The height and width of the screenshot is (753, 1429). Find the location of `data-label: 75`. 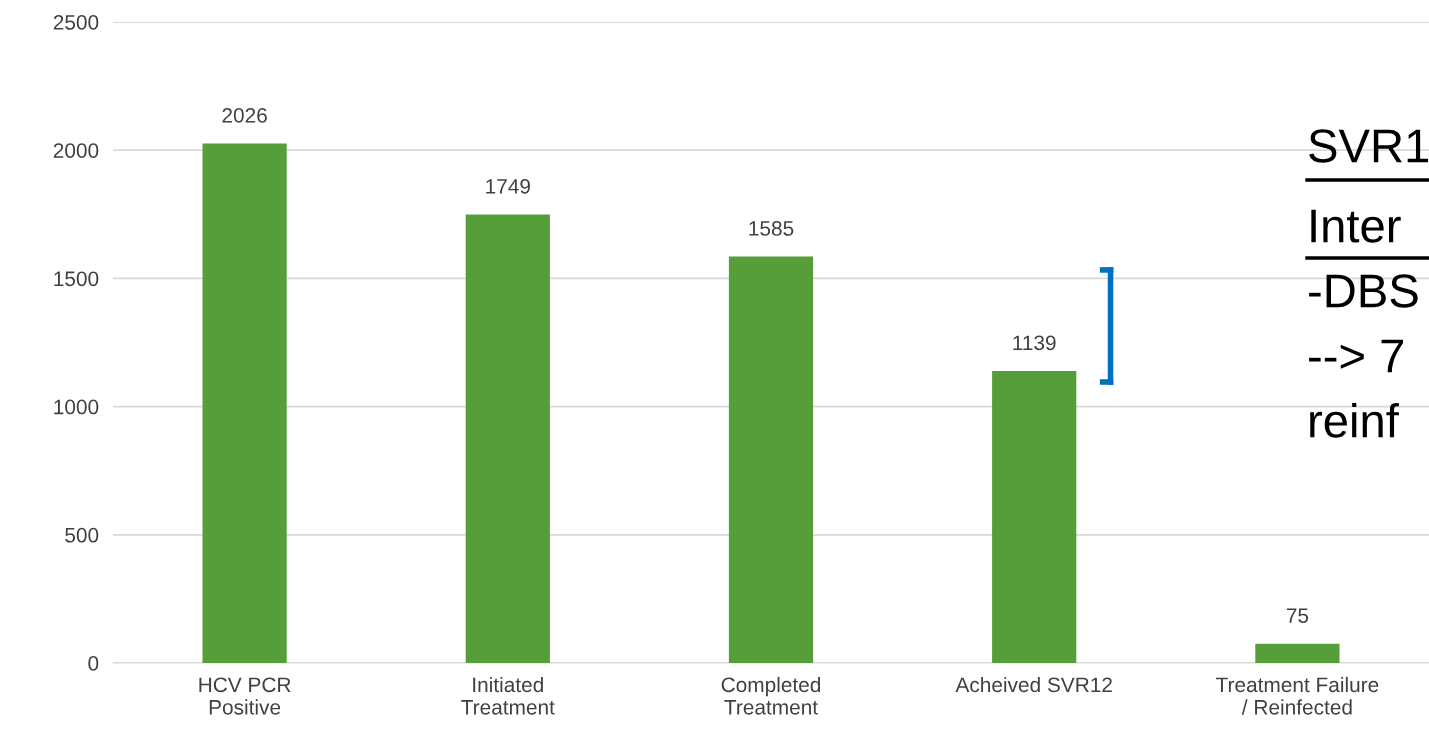

data-label: 75 is located at coordinates (1297, 615).